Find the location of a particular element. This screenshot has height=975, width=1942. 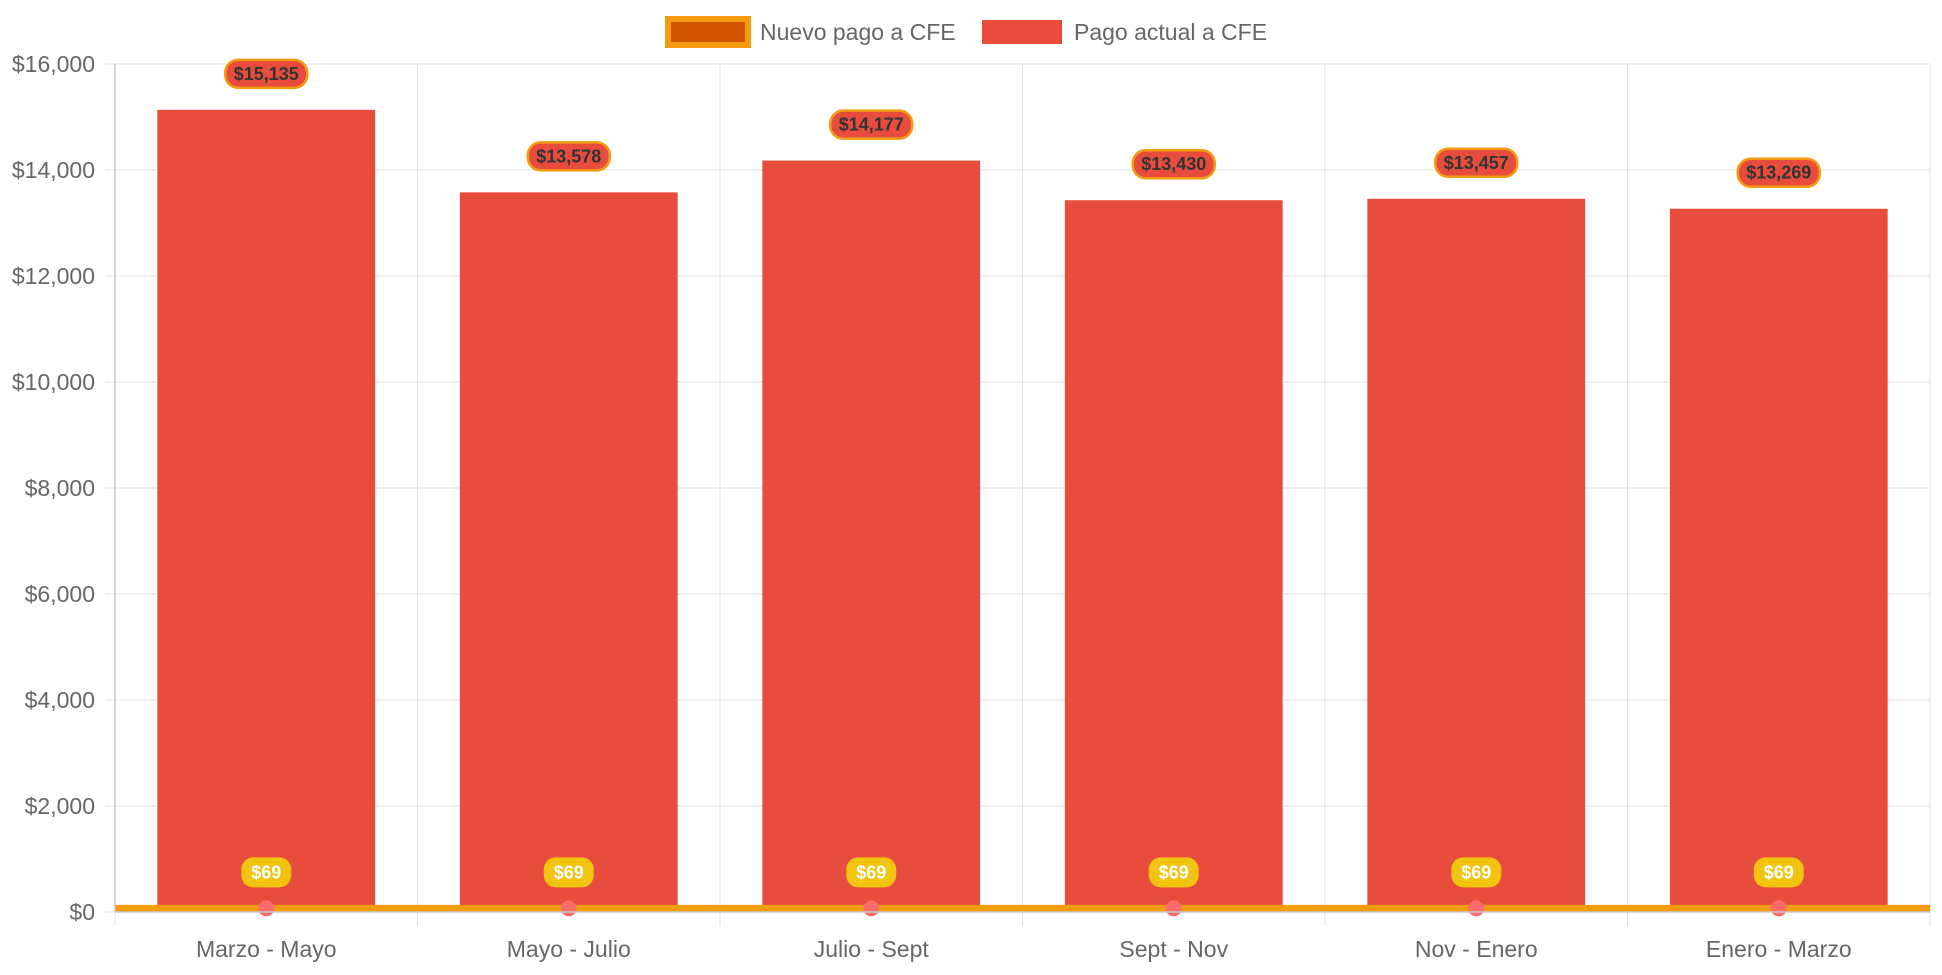

bar-value-label: $15,135 is located at coordinates (266, 74).